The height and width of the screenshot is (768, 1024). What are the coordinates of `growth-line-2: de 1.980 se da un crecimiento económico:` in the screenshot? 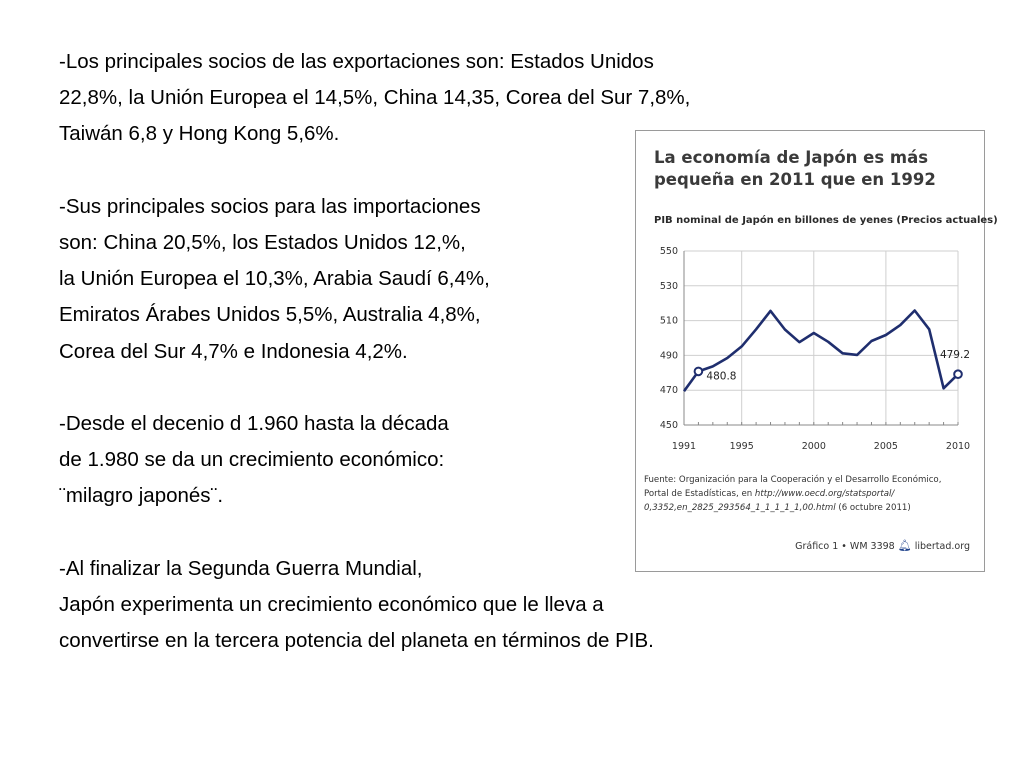 It's located at (252, 460).